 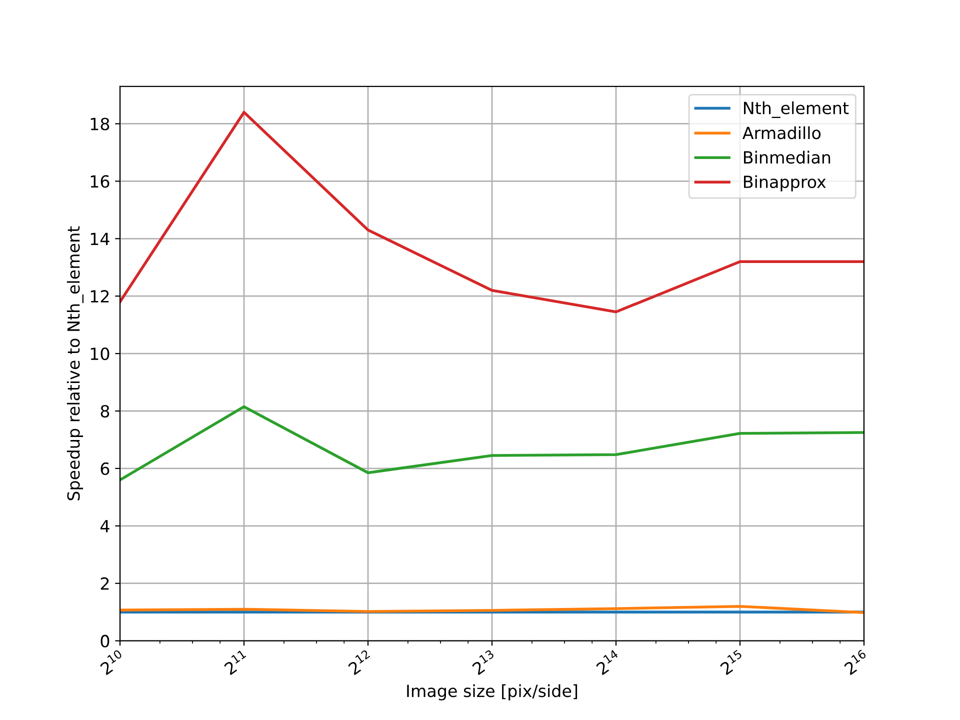 I want to click on y-tick-label: 12, so click(x=99, y=296).